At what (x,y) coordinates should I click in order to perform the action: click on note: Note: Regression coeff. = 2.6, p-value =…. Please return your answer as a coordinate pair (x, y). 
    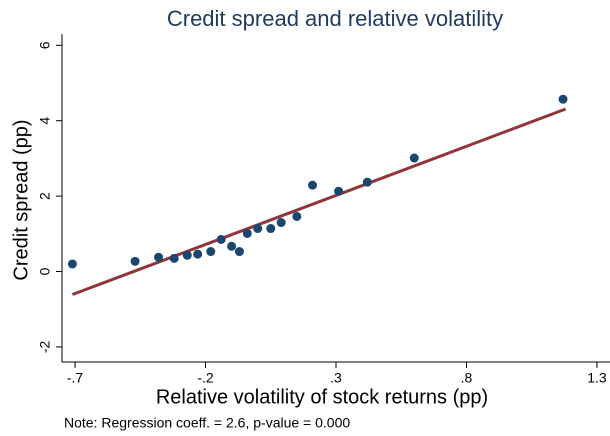
    Looking at the image, I should click on (207, 423).